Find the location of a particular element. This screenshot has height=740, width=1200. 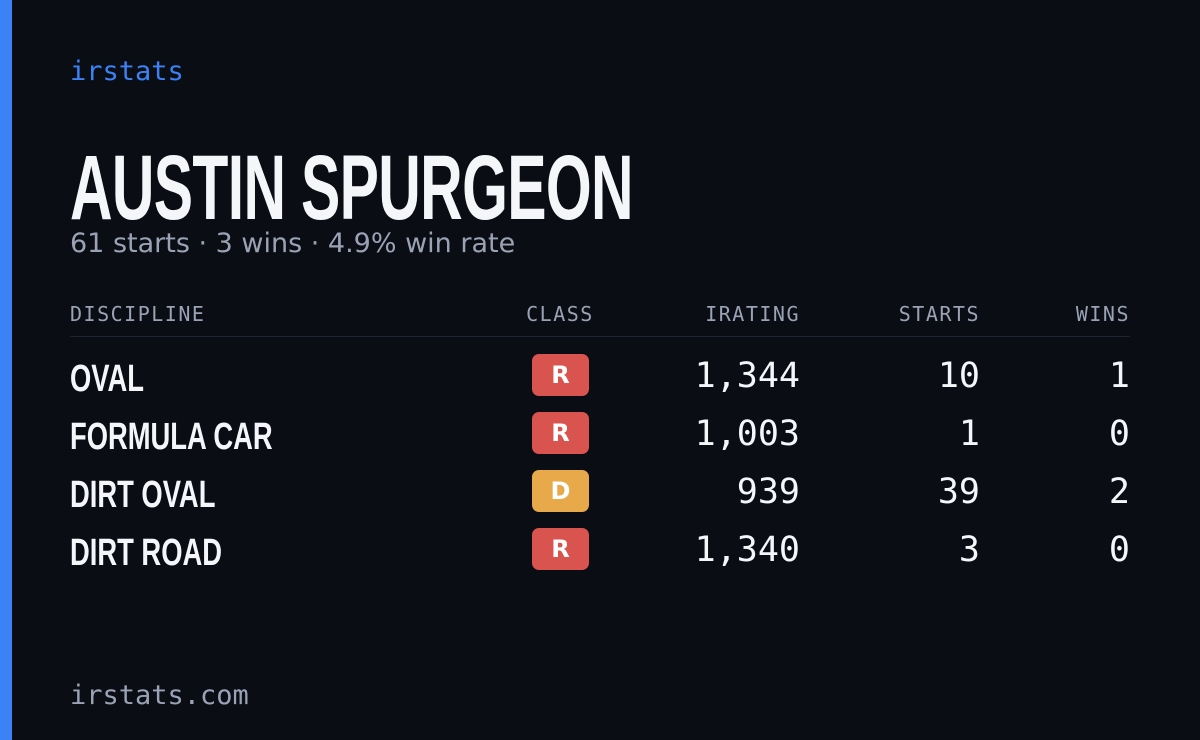

wins-value: 1 is located at coordinates (1119, 376).